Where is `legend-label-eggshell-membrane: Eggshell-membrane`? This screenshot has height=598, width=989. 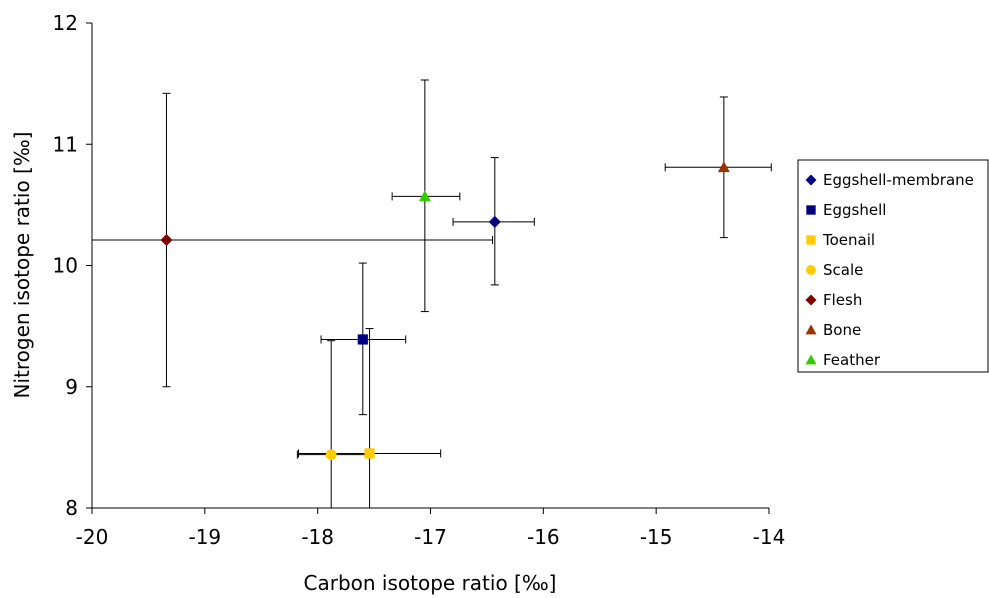
legend-label-eggshell-membrane: Eggshell-membrane is located at coordinates (898, 180).